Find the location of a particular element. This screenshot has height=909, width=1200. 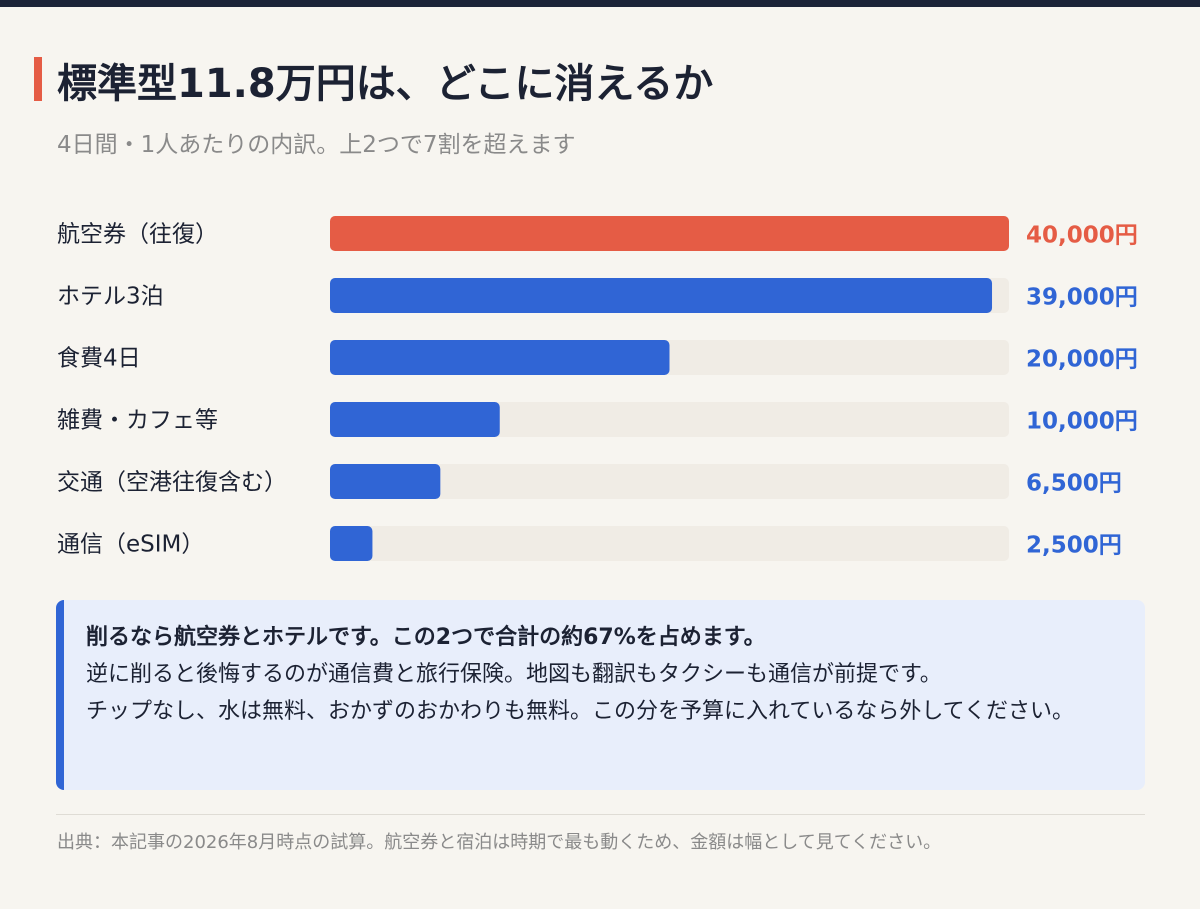

page-title: 標準型11.8万円は、どこに消えるか is located at coordinates (385, 84).